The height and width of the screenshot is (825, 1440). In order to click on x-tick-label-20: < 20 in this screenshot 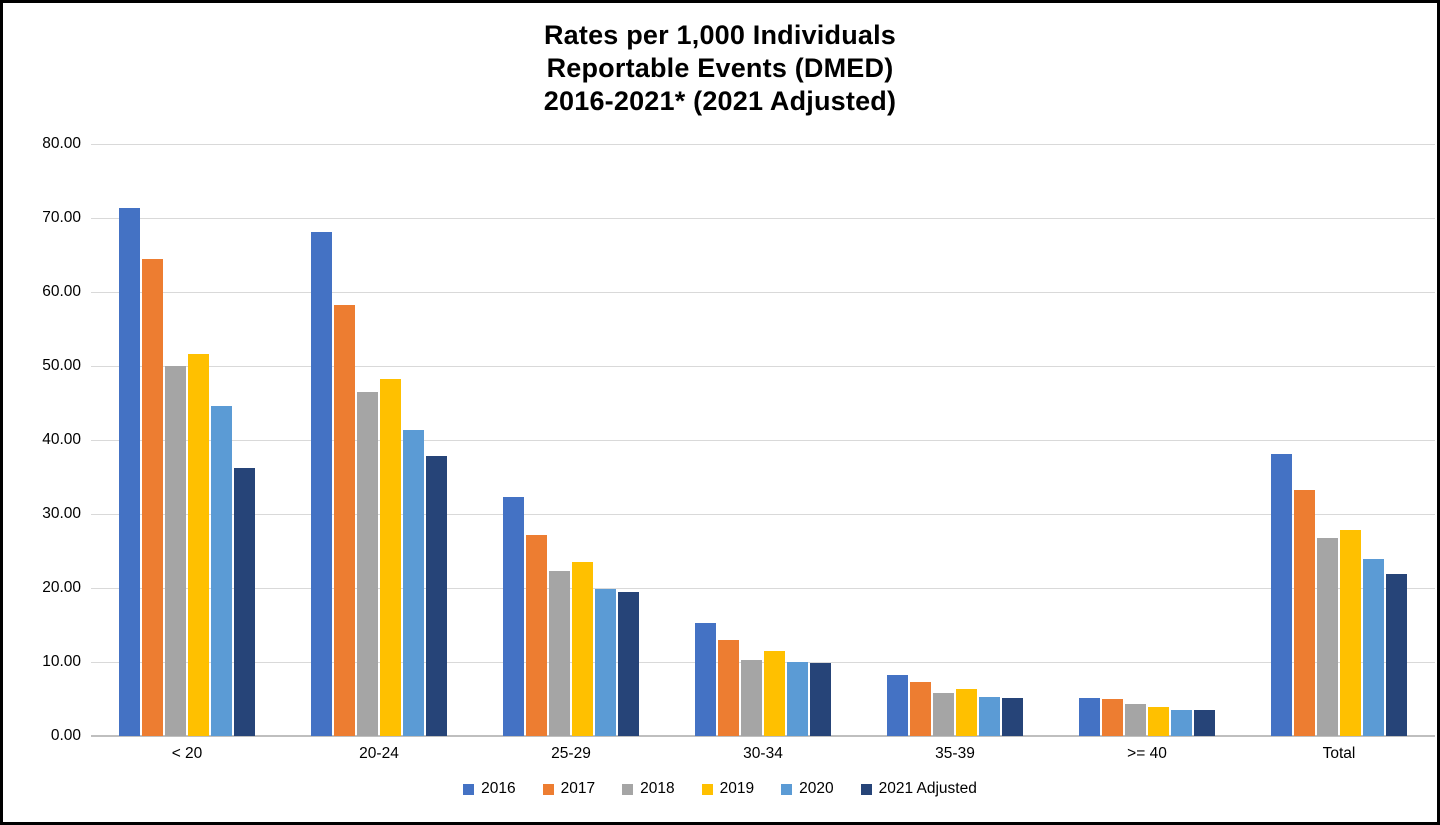, I will do `click(187, 753)`.